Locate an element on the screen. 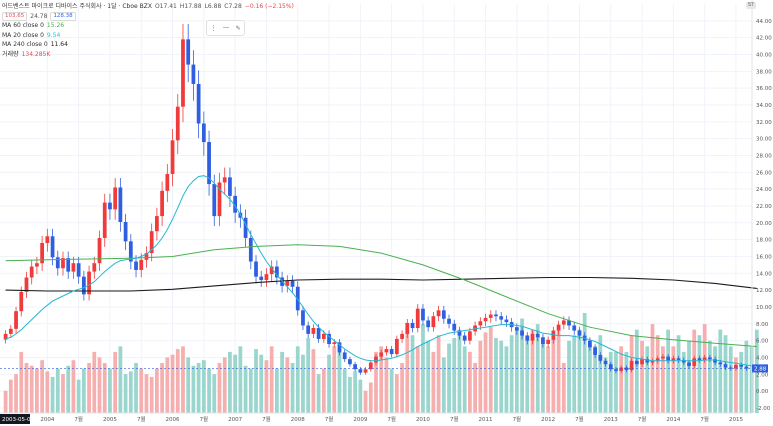 Image resolution: width=773 pixels, height=426 pixels. price-tick-label: 38.00 is located at coordinates (764, 72).